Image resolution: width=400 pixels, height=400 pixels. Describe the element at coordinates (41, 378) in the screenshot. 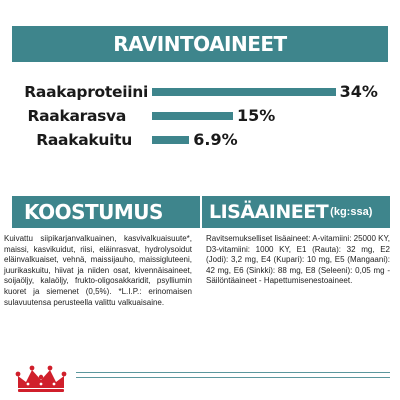

I see `royal-canin-crown-icon` at that location.